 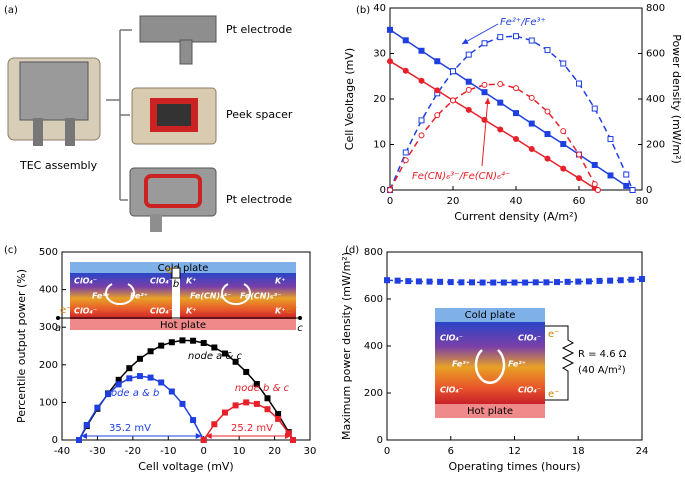 What do you see at coordinates (310, 451) in the screenshot?
I see `x-tick-label: 30` at bounding box center [310, 451].